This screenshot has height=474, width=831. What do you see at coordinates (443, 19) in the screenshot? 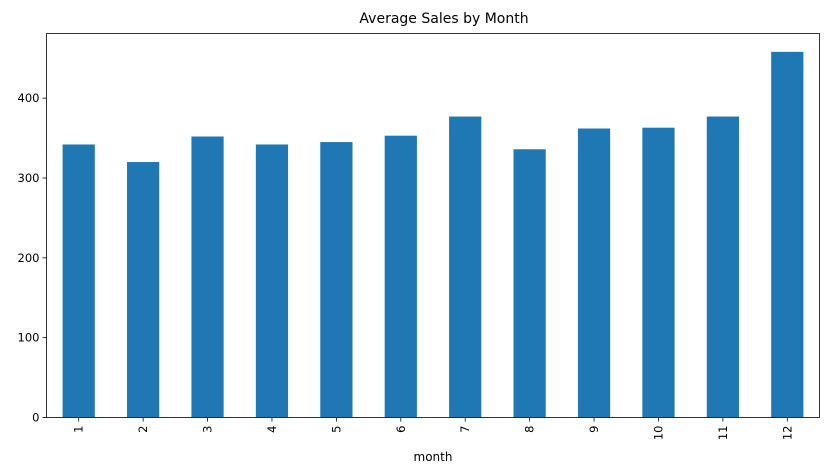
I see `chart-title: Average Sales by Month` at bounding box center [443, 19].